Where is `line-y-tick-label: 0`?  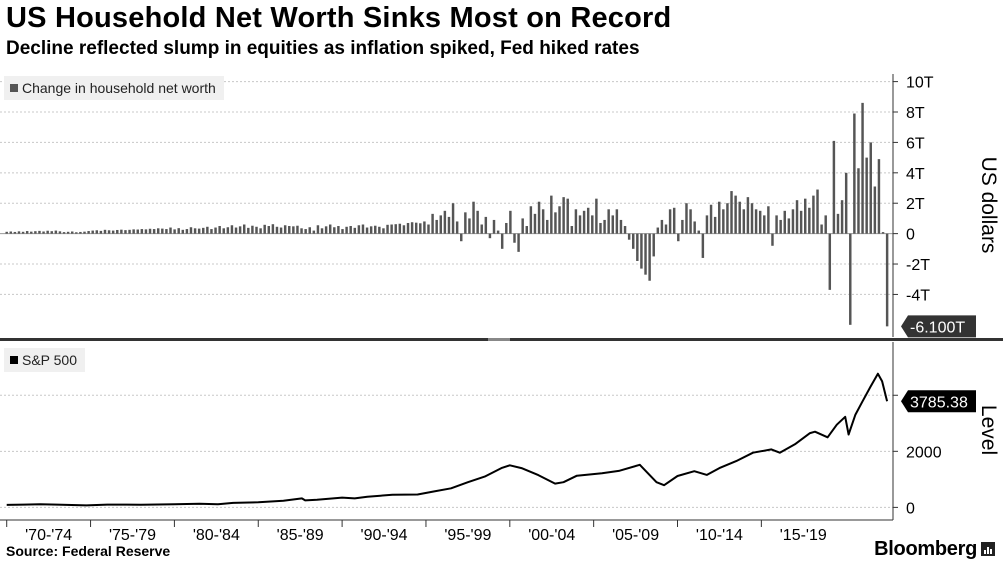 line-y-tick-label: 0 is located at coordinates (910, 508).